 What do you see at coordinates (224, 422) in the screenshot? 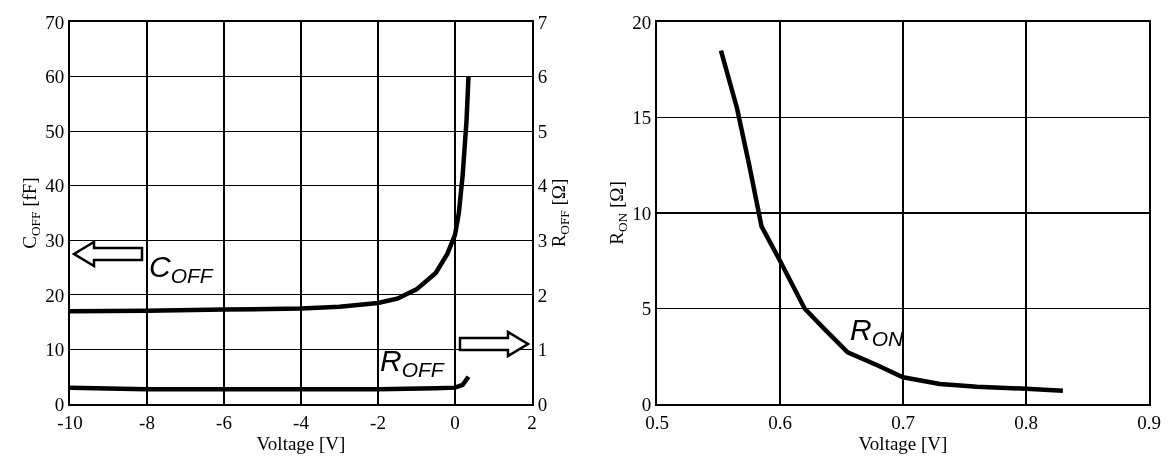
I see `x-tick-label: -6` at bounding box center [224, 422].